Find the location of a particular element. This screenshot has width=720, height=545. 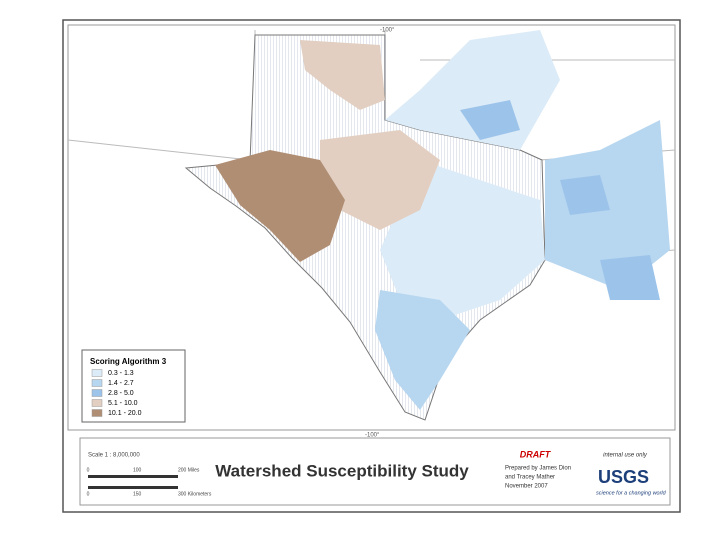

legend-title: Scoring Algorithm 3 is located at coordinates (128, 361).